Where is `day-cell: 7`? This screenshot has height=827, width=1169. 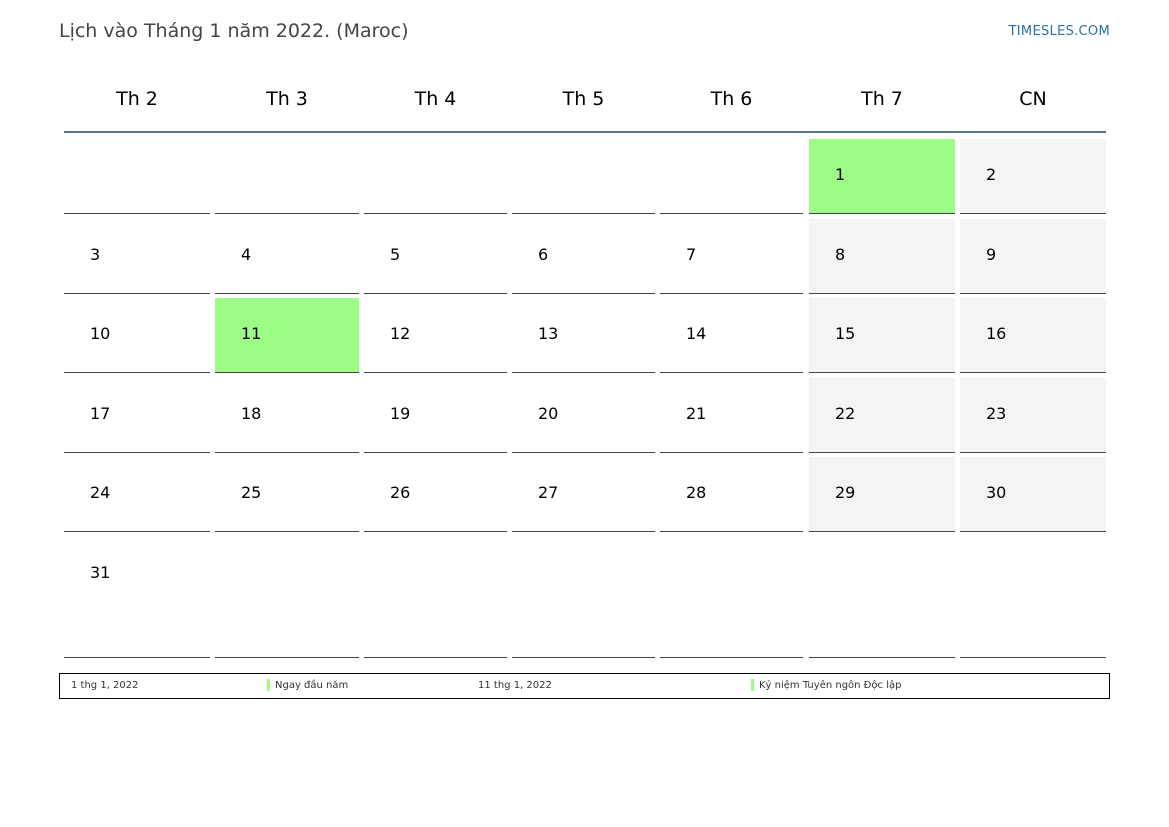 day-cell: 7 is located at coordinates (731, 256).